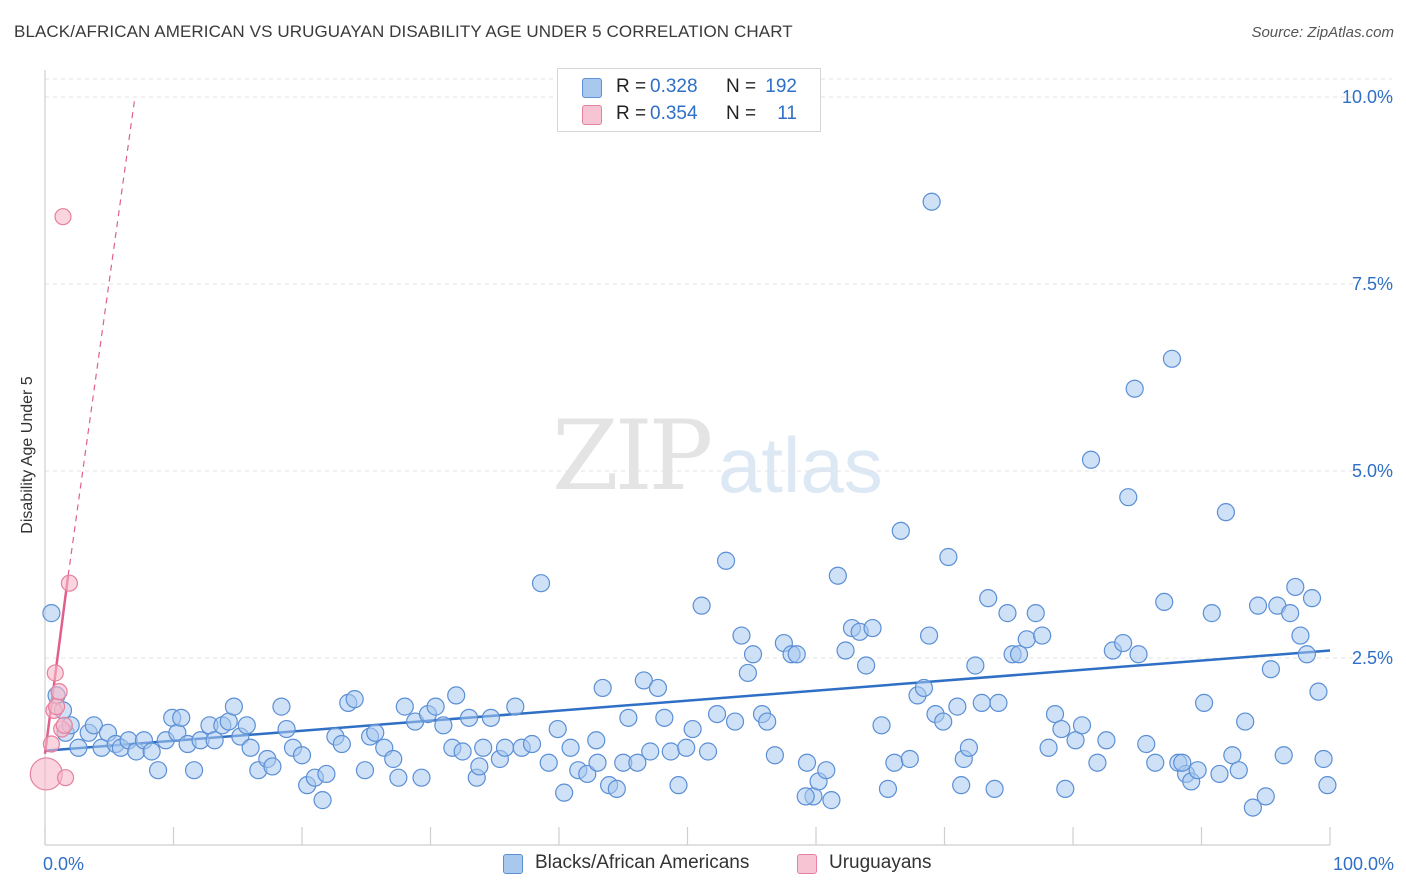 The height and width of the screenshot is (892, 1406). Describe the element at coordinates (787, 113) in the screenshot. I see `legend-n-value: 11` at that location.